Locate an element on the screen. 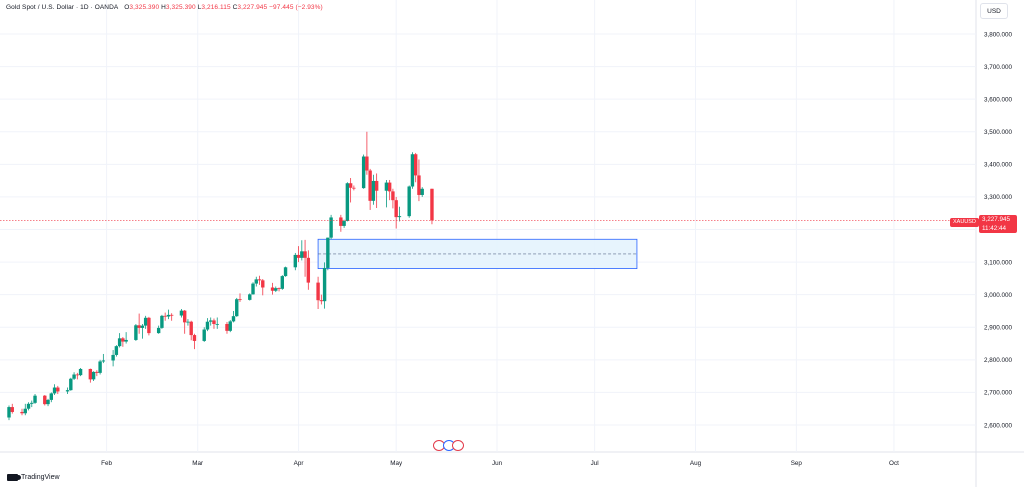  legend-high-label: H is located at coordinates (163, 7).